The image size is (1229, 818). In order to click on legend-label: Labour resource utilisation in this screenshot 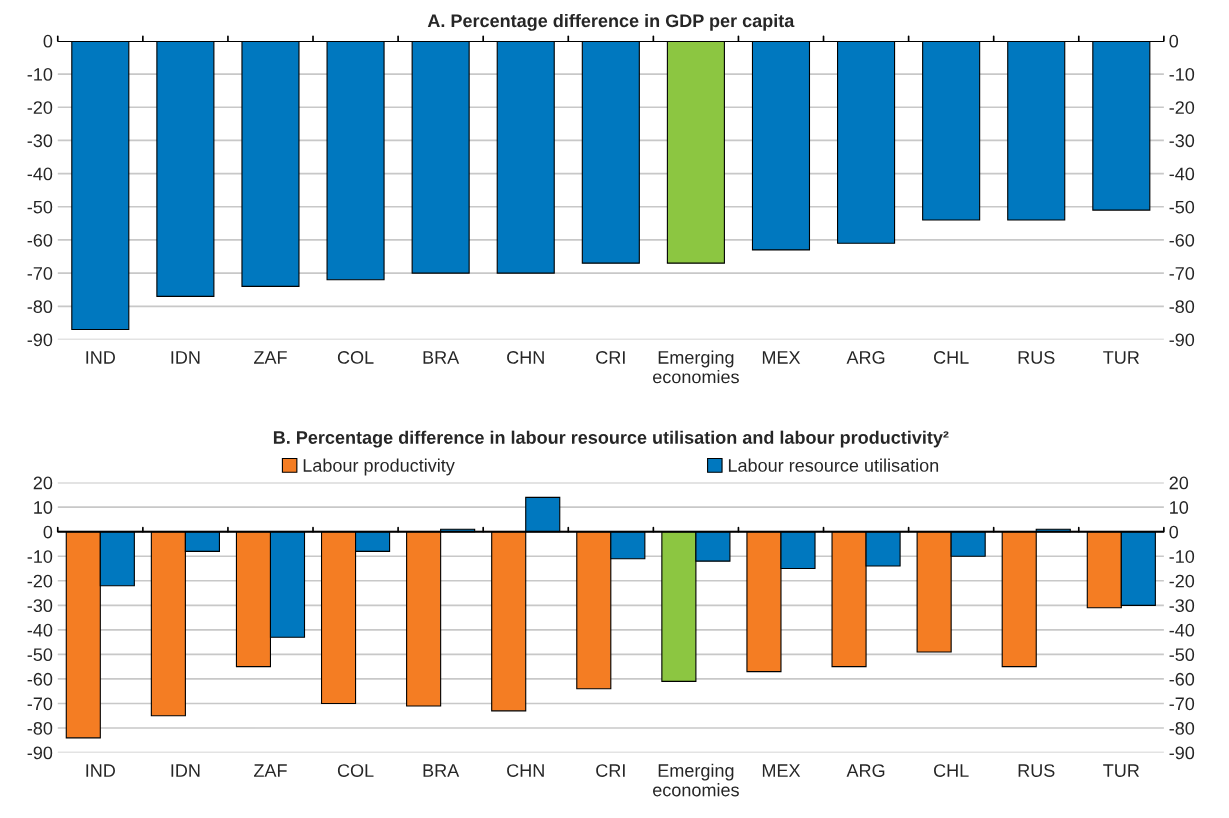, I will do `click(833, 465)`.